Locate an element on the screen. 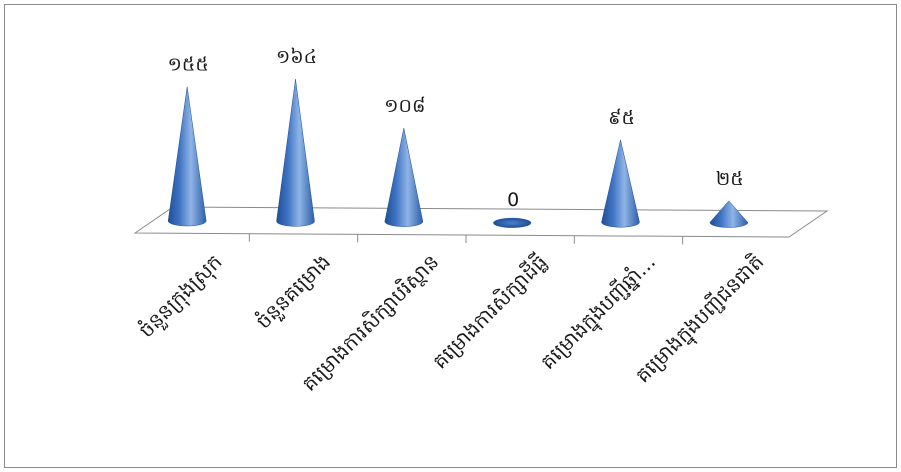 This screenshot has height=472, width=901. data-label: ១៥៥ is located at coordinates (188, 65).